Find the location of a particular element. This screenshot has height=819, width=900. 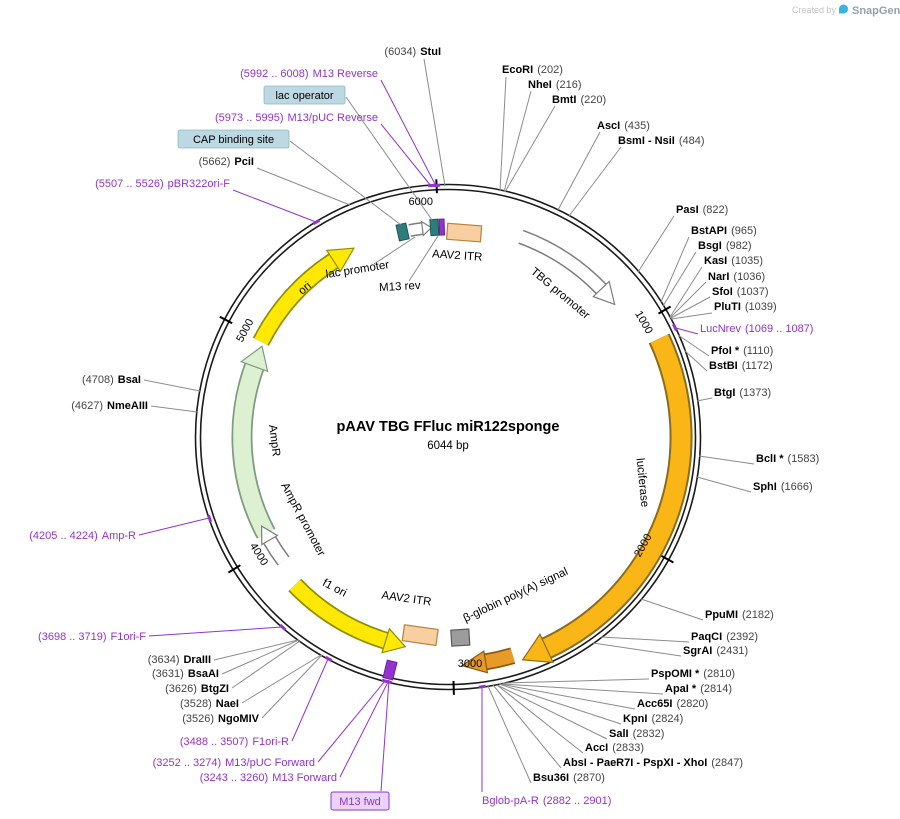

site-label: KpnI (2824) is located at coordinates (653, 719).